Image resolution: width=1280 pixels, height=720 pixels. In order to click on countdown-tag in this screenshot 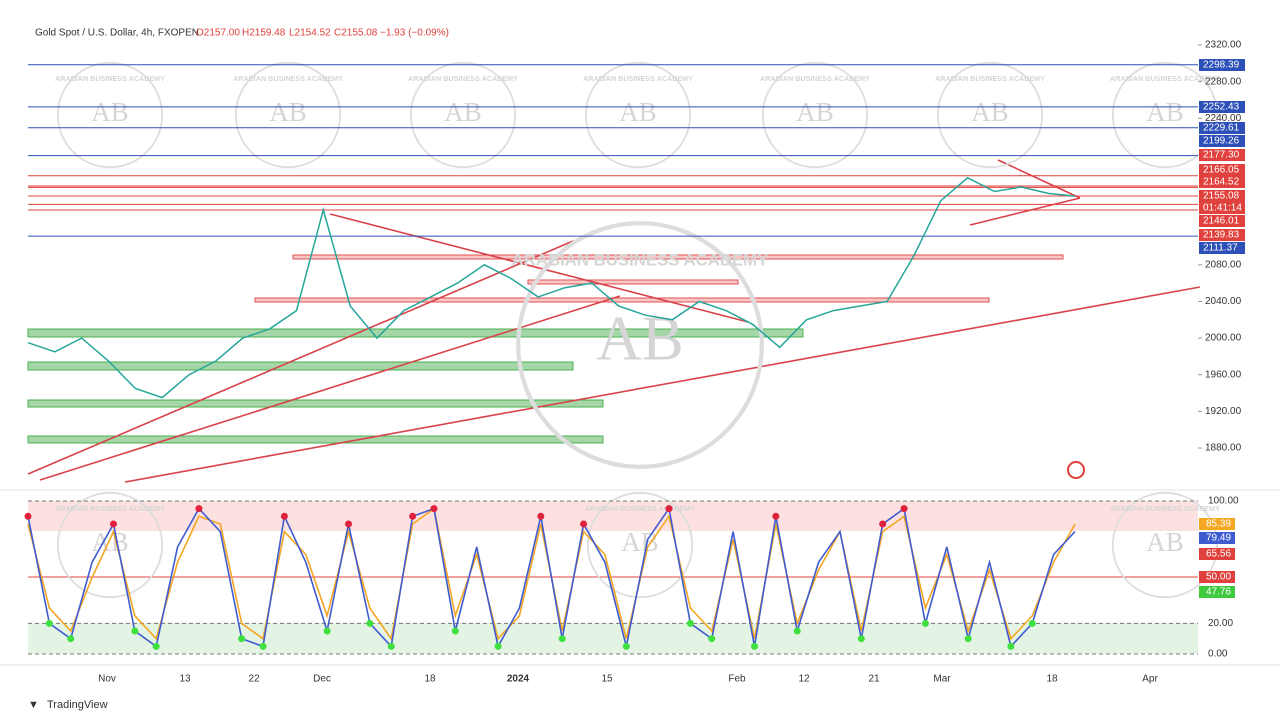, I will do `click(1222, 208)`.